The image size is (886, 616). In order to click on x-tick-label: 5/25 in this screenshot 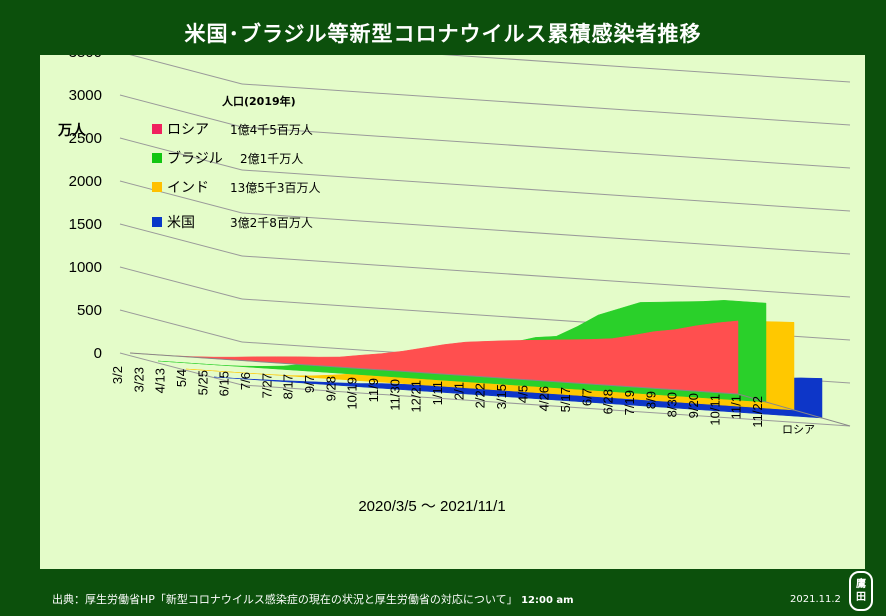, I will do `click(202, 382)`.